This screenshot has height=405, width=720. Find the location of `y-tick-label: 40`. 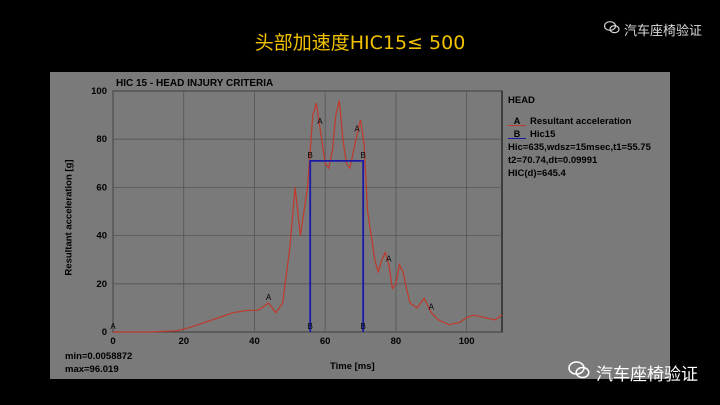

y-tick-label: 40 is located at coordinates (101, 236).